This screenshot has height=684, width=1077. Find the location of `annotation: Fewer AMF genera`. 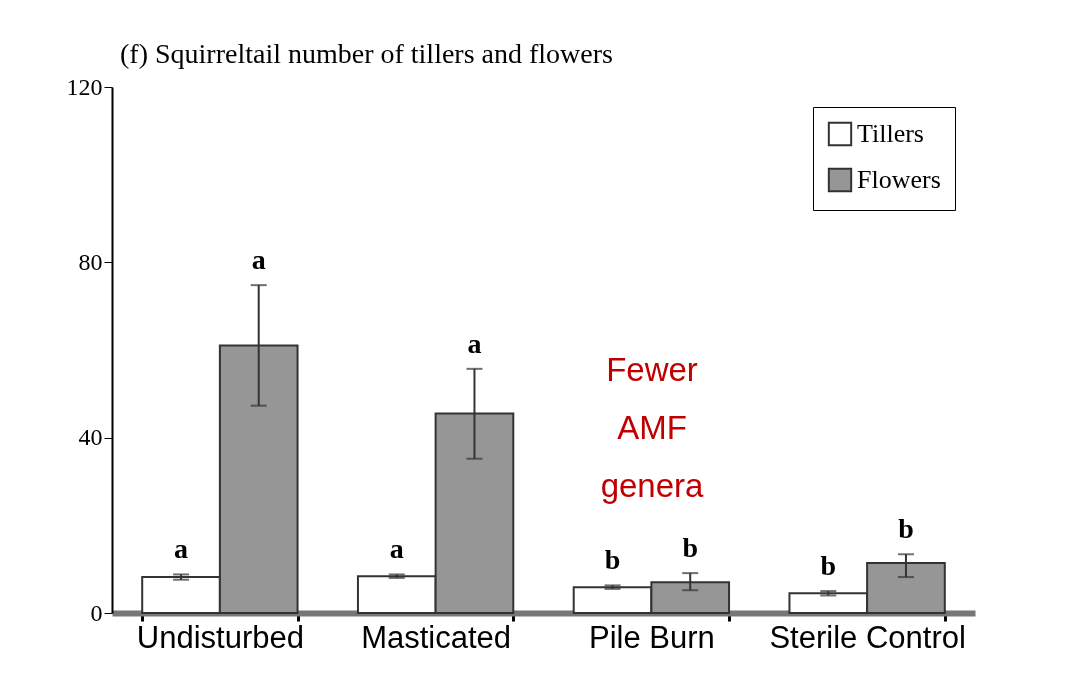

annotation: Fewer AMF genera is located at coordinates (652, 427).